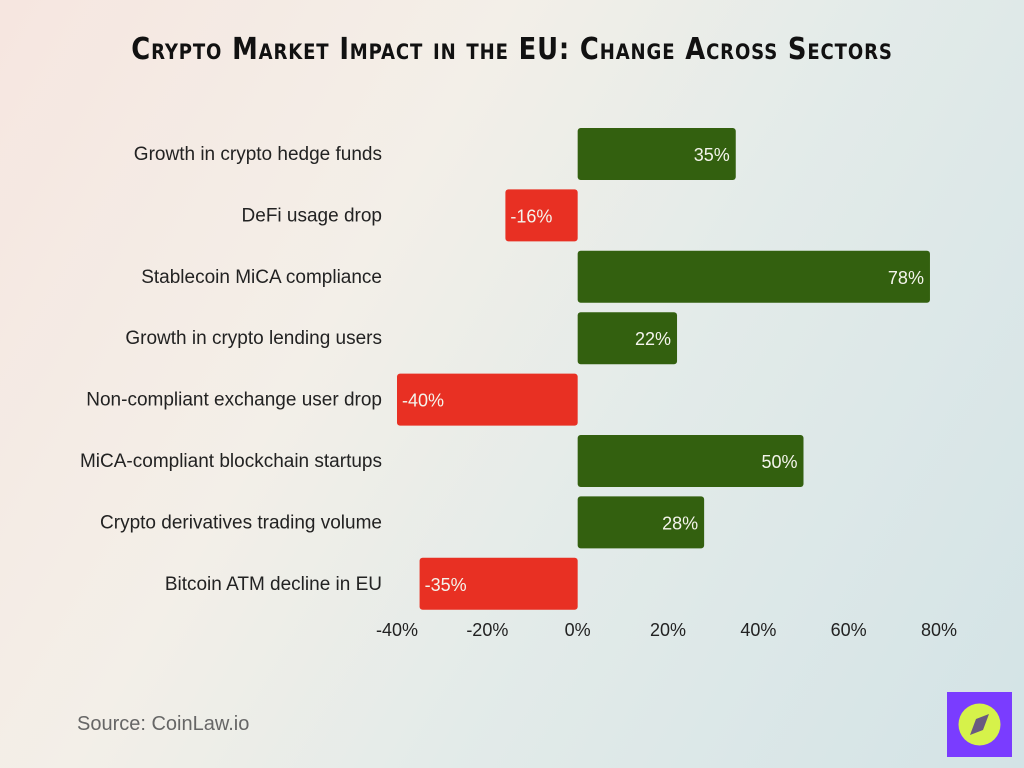  What do you see at coordinates (258, 154) in the screenshot?
I see `category-label: Growth in crypto hedge funds` at bounding box center [258, 154].